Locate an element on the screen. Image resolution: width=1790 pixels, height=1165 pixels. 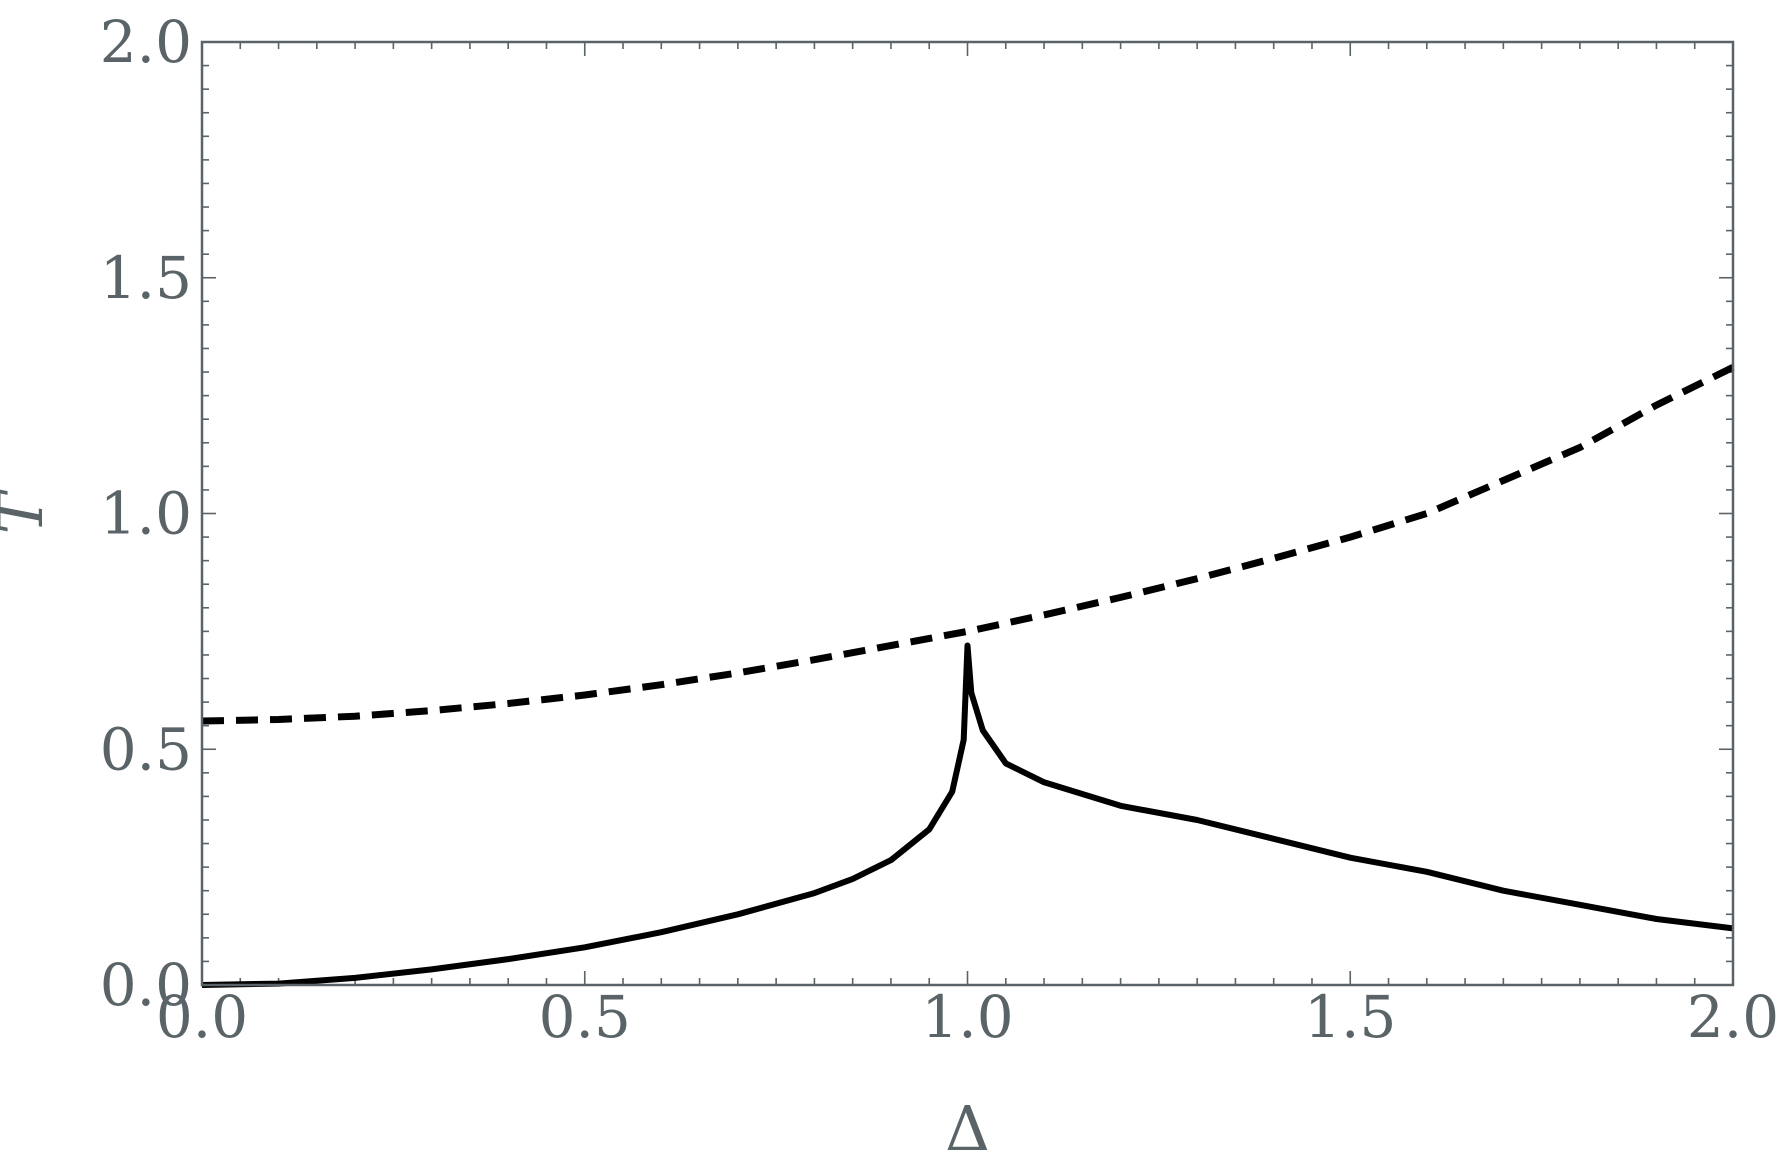
y-axis-title: T is located at coordinates (28, 511).